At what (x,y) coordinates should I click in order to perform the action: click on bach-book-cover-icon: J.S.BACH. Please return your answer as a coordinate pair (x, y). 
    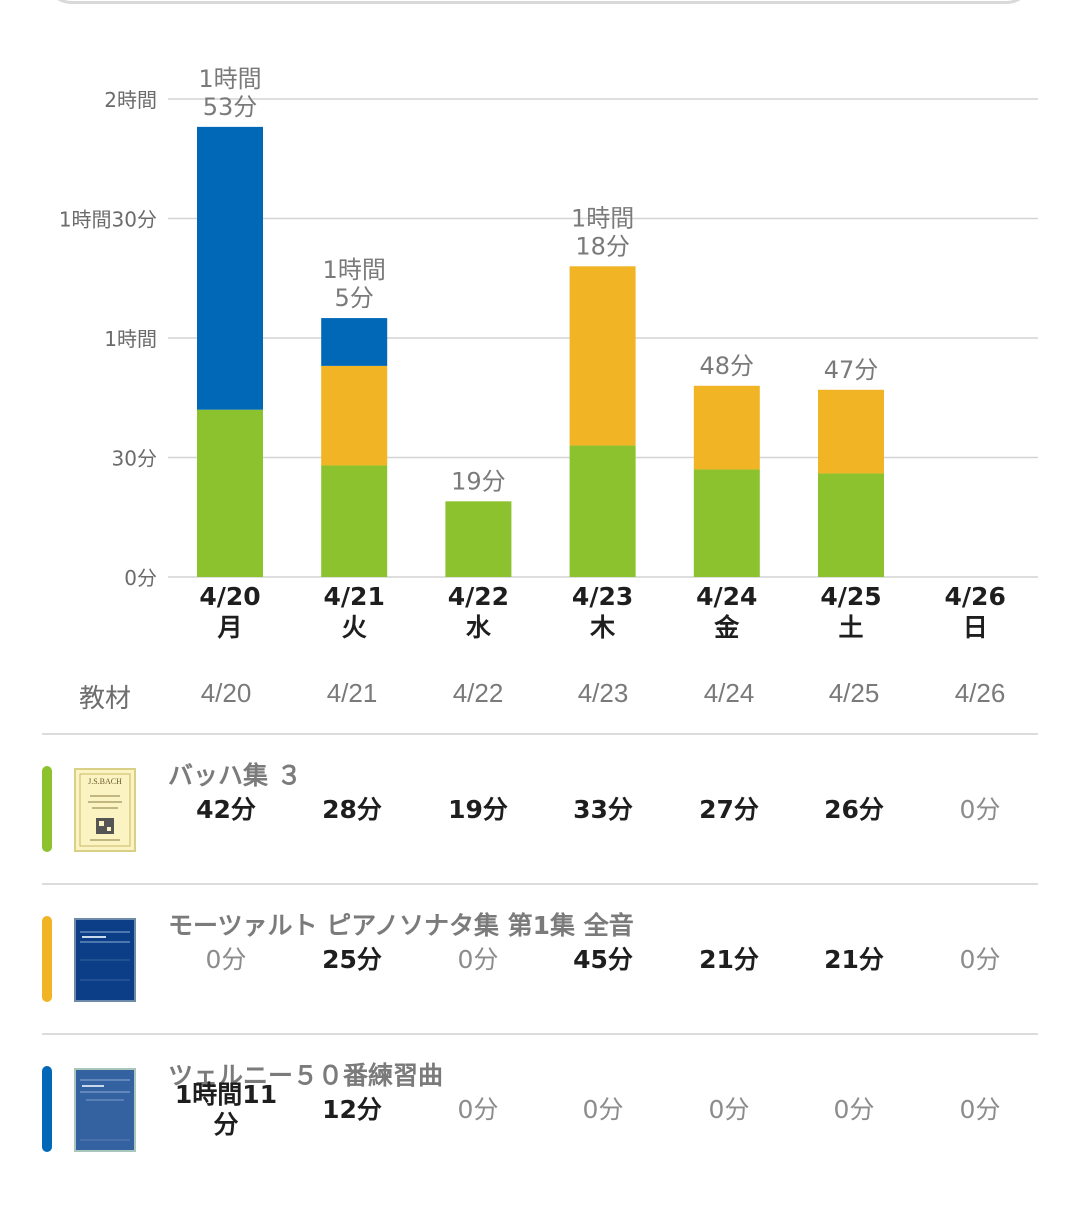
    Looking at the image, I should click on (105, 810).